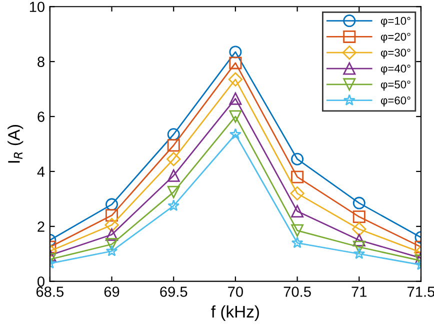 This screenshot has width=434, height=331. I want to click on y-tick-label: 2, so click(41, 227).